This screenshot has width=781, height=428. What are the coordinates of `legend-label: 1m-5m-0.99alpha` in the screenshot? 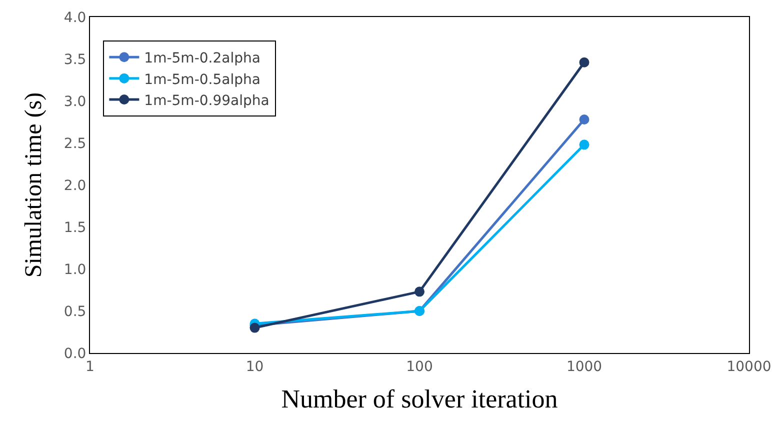 It's located at (207, 100).